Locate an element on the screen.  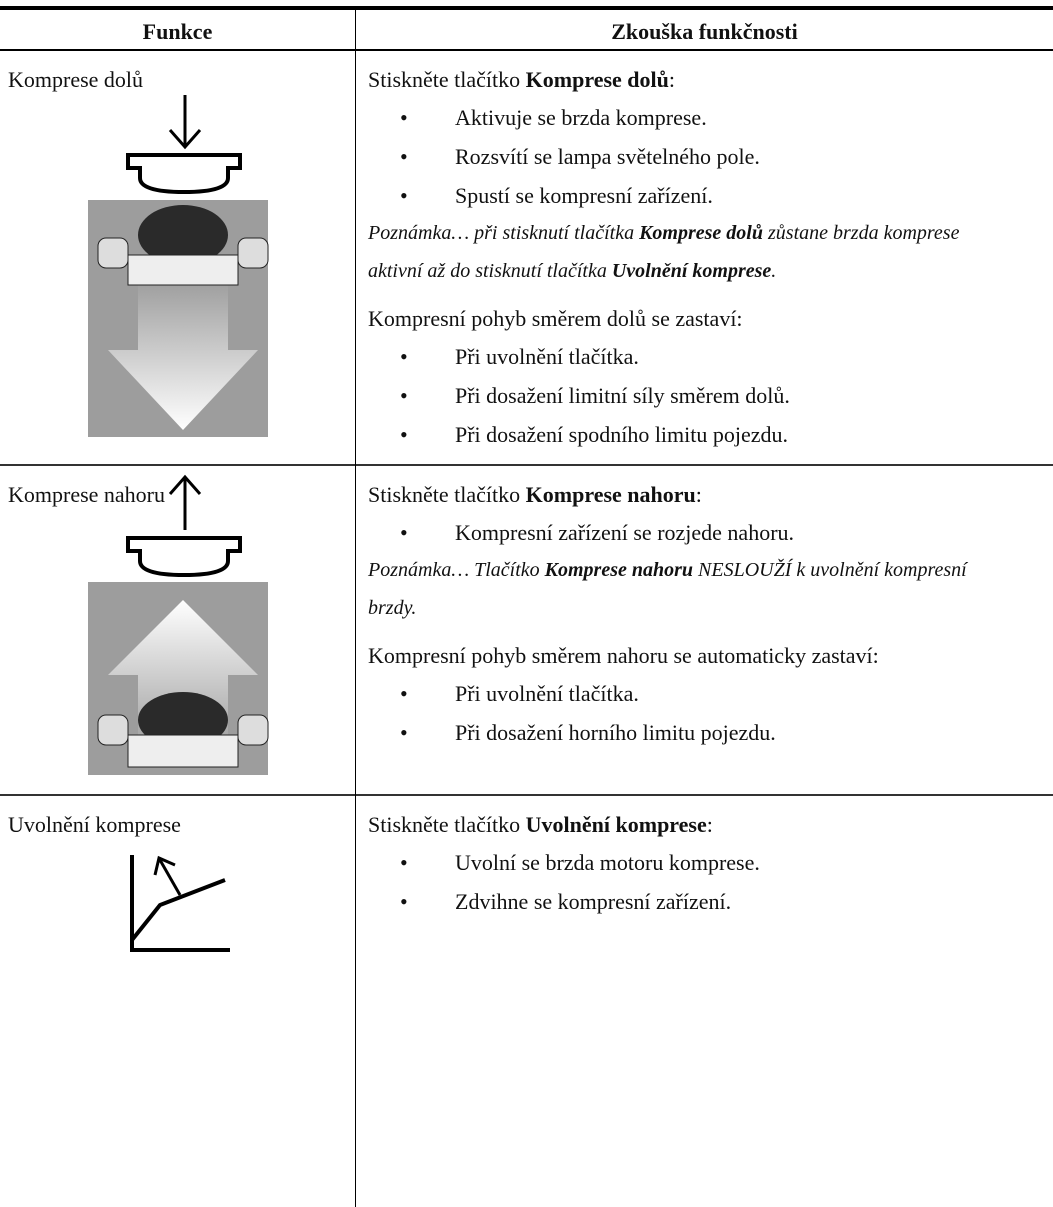
function-name: Komprese dolů is located at coordinates (76, 79).